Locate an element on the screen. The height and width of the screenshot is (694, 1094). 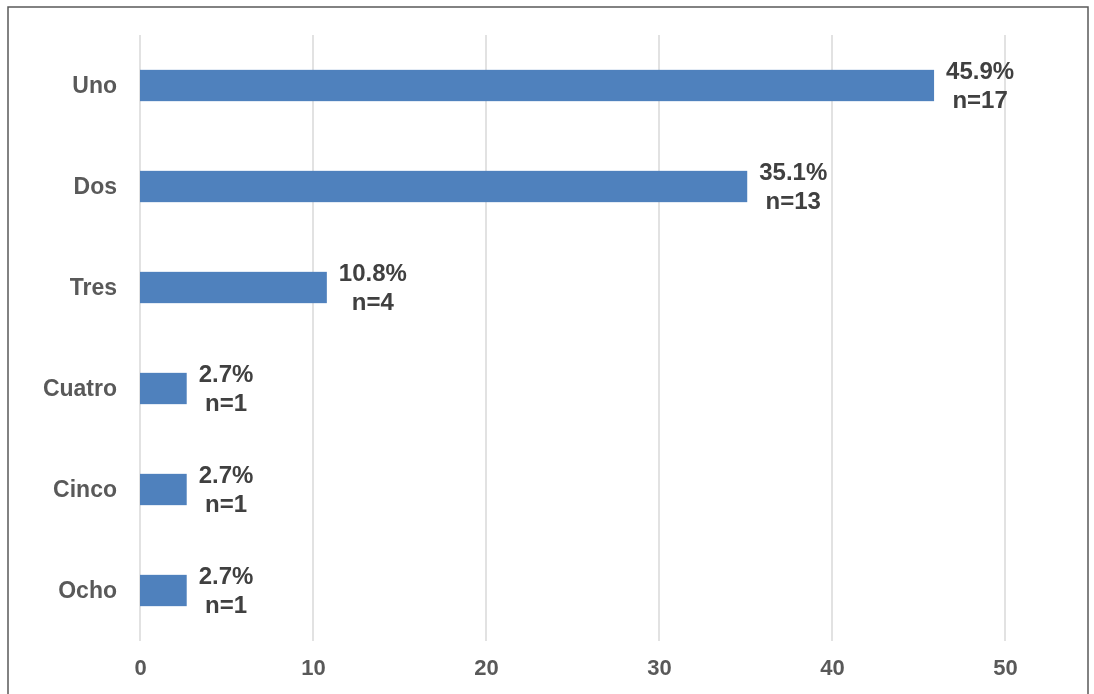
x-tick-label: 10 is located at coordinates (313, 667).